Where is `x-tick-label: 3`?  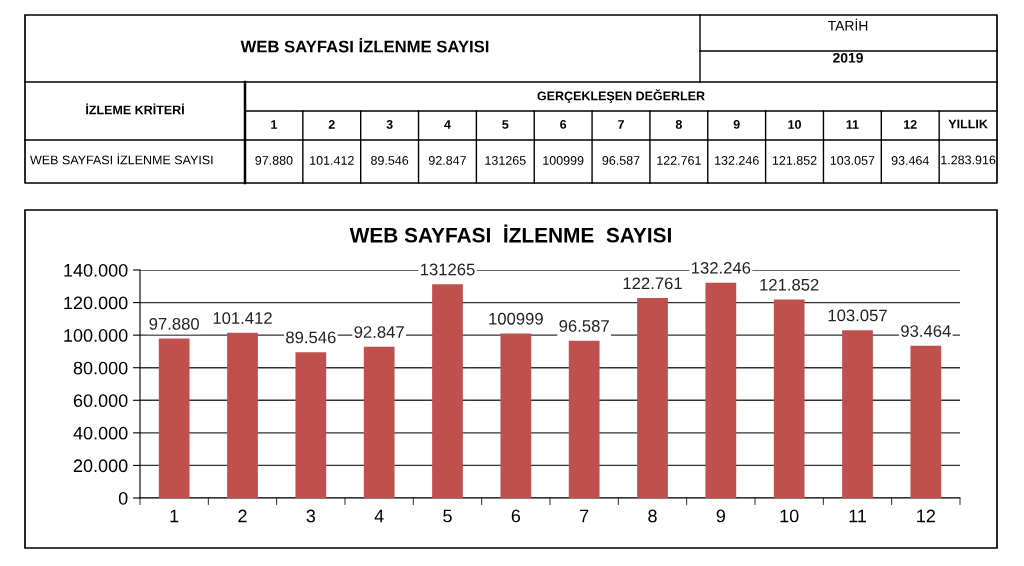 x-tick-label: 3 is located at coordinates (311, 516).